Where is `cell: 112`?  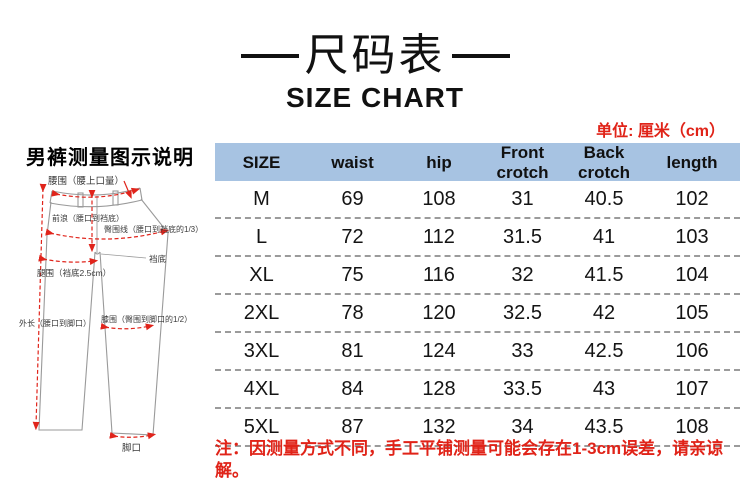 cell: 112 is located at coordinates (439, 236).